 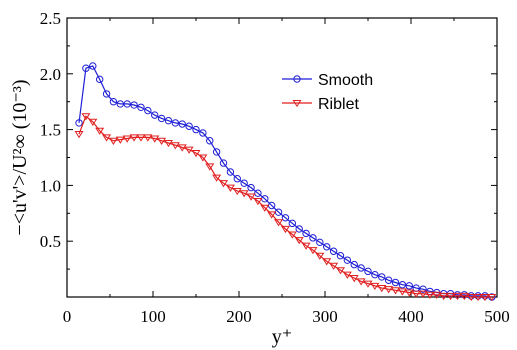 I want to click on x-tick-label: 300, so click(x=325, y=316).